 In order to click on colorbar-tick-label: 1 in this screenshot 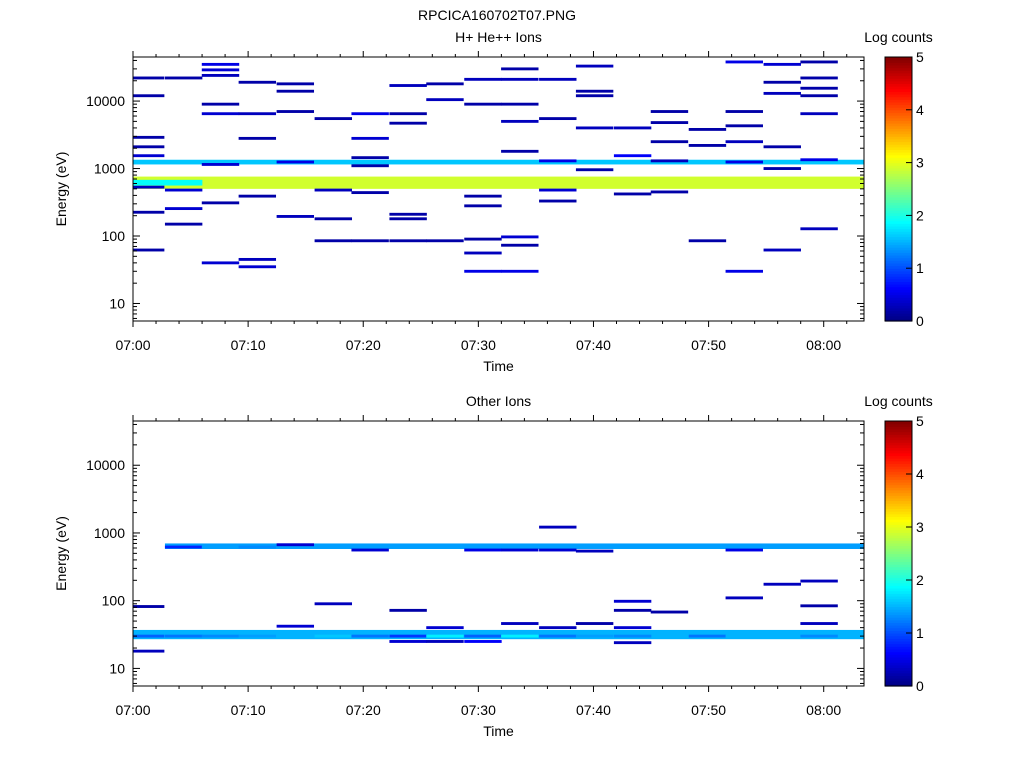, I will do `click(920, 268)`.